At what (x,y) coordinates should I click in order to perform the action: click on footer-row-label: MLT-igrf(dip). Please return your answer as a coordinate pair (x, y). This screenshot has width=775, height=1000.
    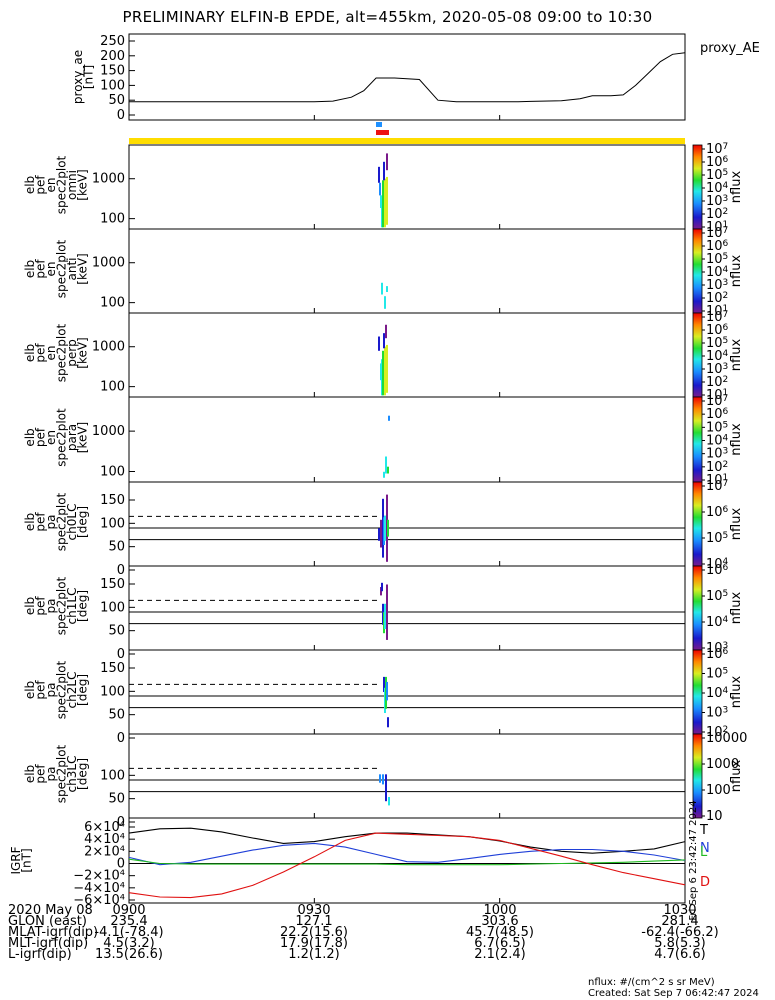
    Looking at the image, I should click on (48, 943).